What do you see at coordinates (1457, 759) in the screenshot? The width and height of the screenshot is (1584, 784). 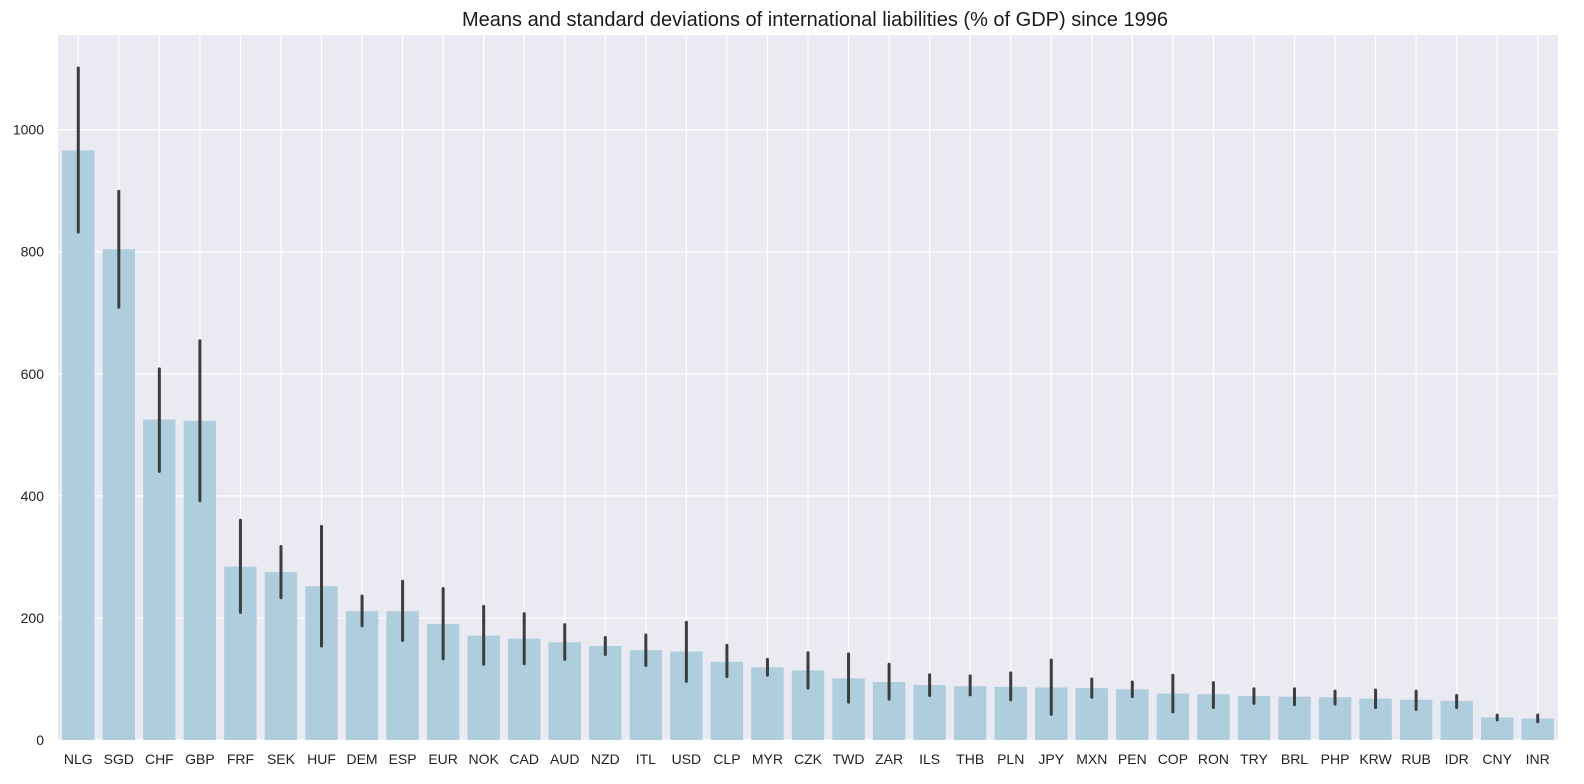 I see `x-tick-label: IDR` at bounding box center [1457, 759].